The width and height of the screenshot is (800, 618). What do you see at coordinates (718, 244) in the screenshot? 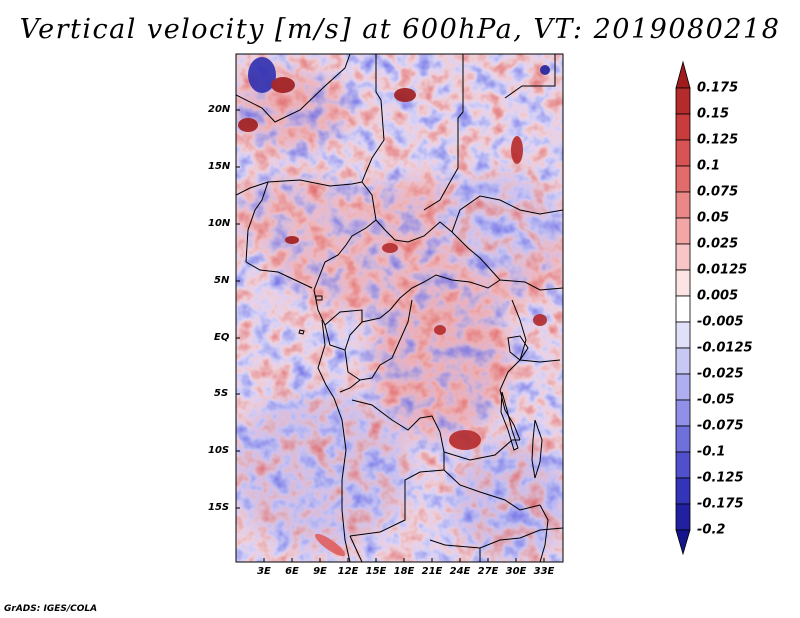
I see `colorbar-label: 0.025` at bounding box center [718, 244].